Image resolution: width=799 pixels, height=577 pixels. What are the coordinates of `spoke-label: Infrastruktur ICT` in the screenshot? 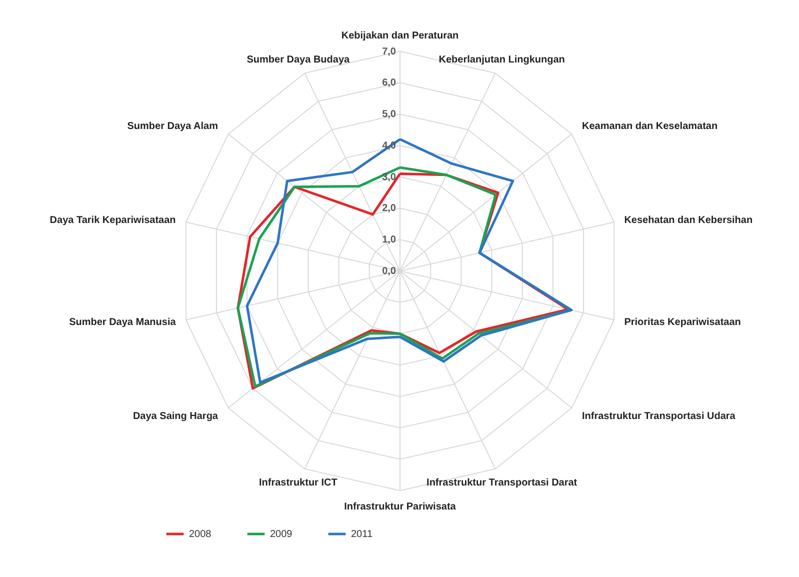 It's located at (298, 482).